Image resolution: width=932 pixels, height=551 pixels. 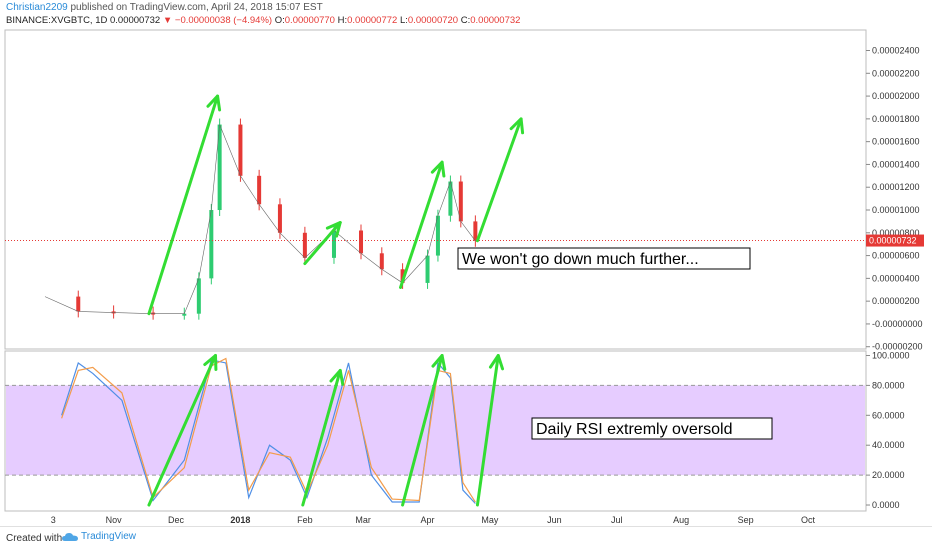 What do you see at coordinates (896, 210) in the screenshot?
I see `price-tick-label: 0.00001000` at bounding box center [896, 210].